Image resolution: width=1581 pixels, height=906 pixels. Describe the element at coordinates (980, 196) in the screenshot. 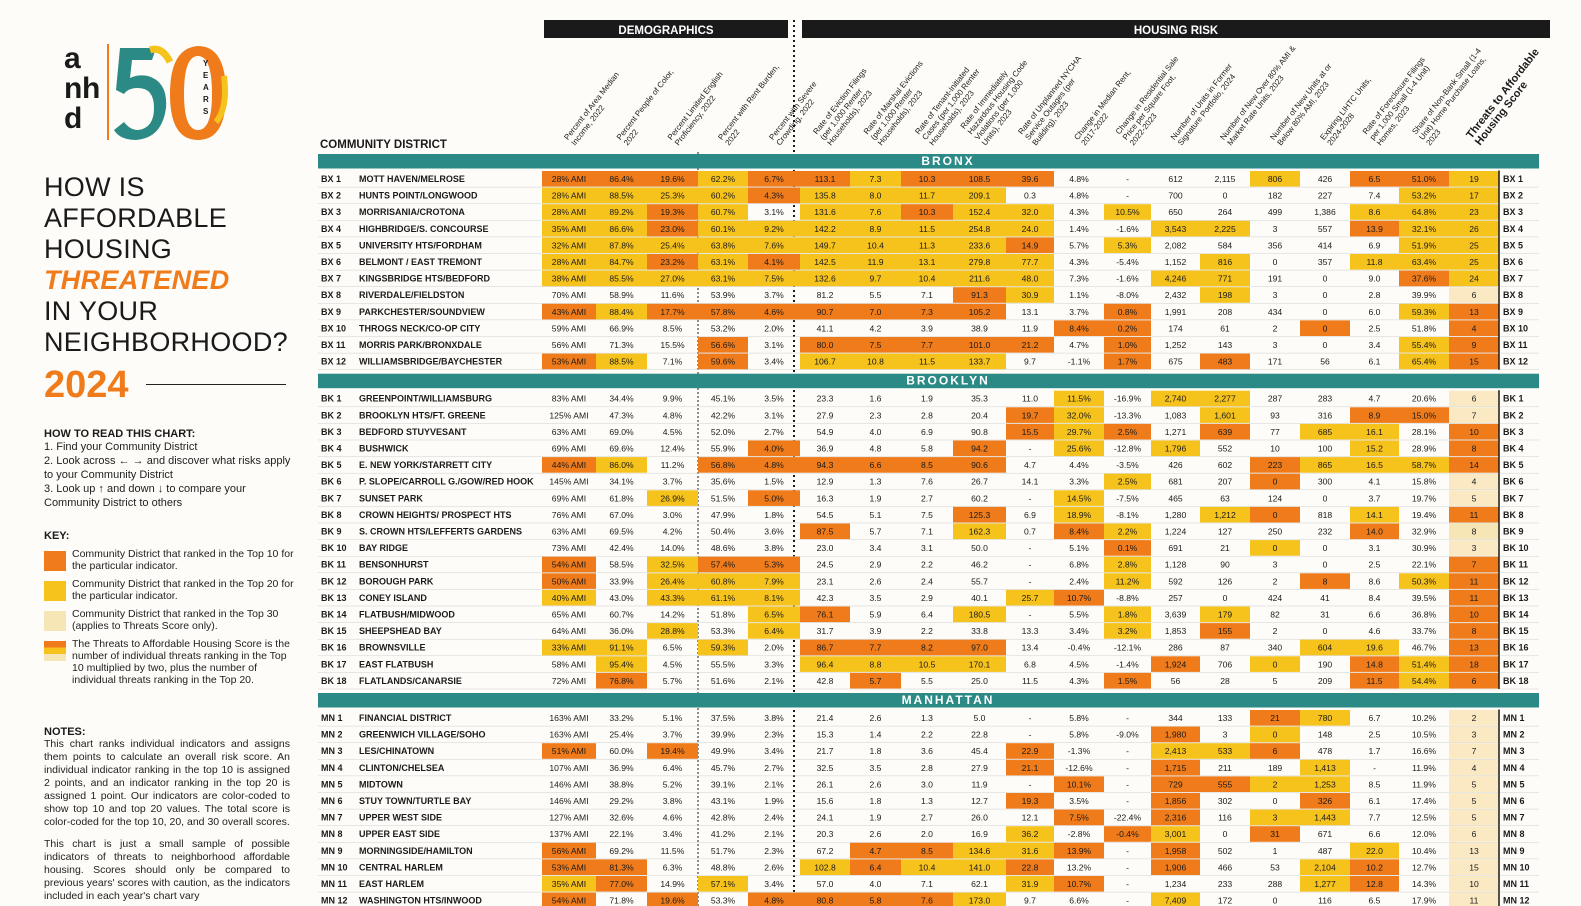

I see `cell-value: 209.1` at that location.